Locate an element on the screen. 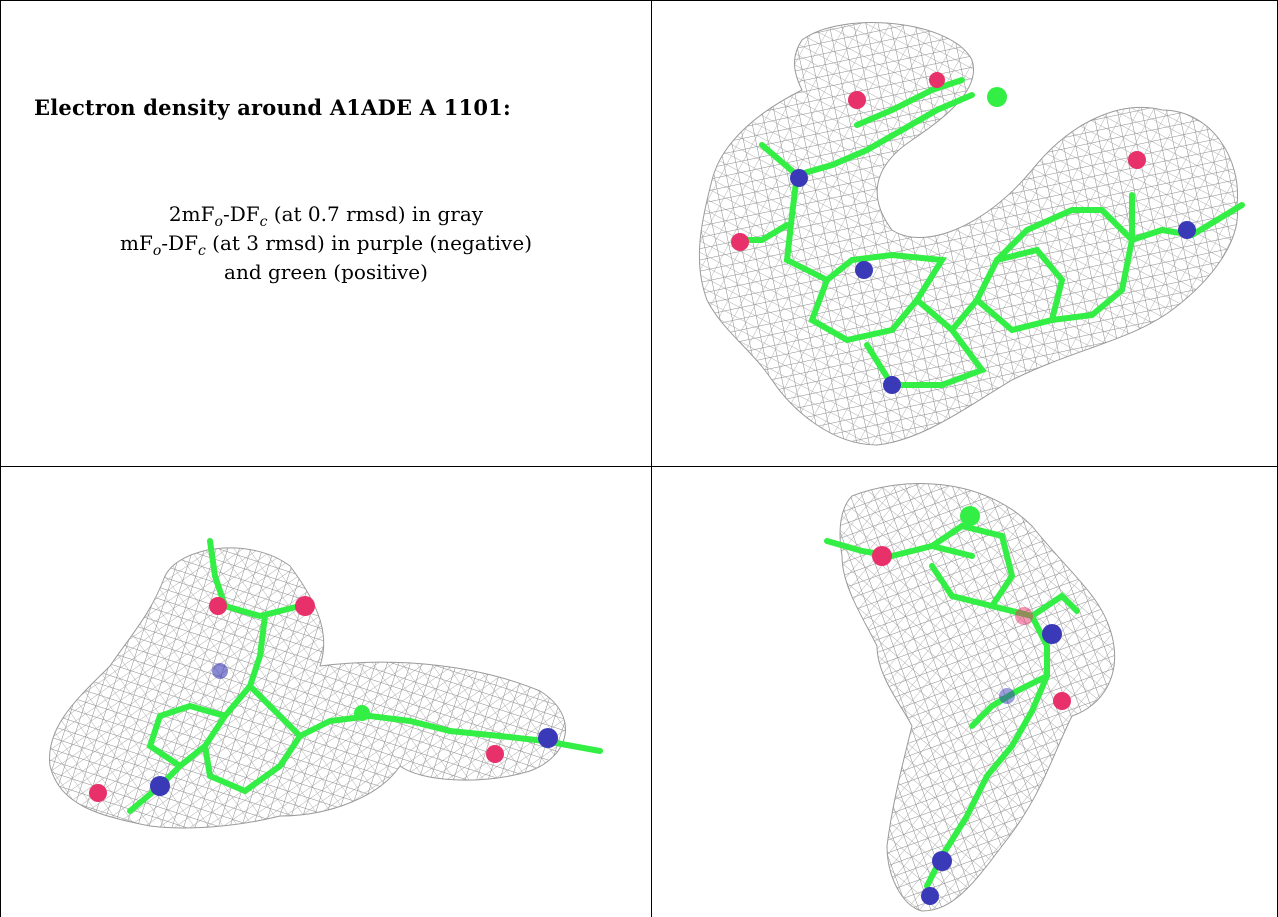  table-border-top is located at coordinates (639, 0).